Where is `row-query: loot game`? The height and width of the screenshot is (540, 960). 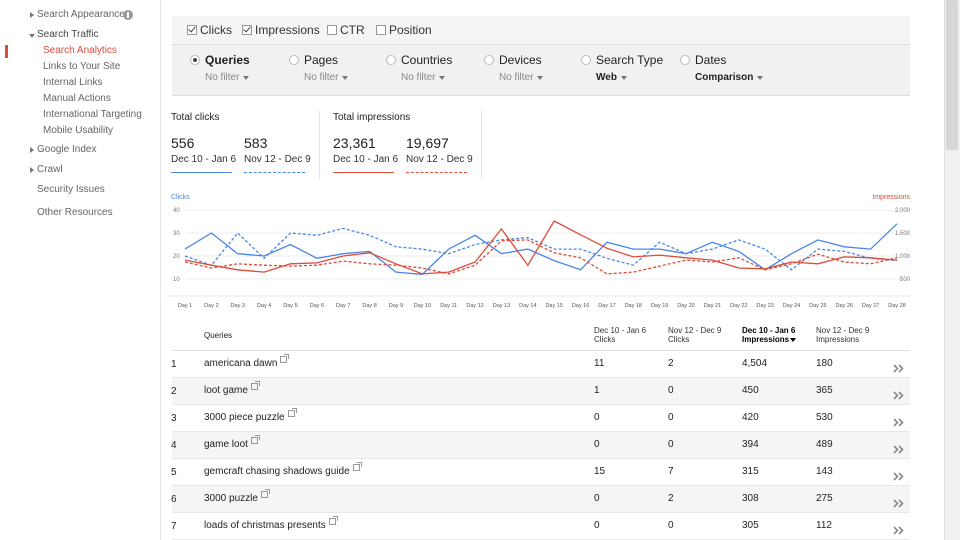
row-query: loot game is located at coordinates (226, 390).